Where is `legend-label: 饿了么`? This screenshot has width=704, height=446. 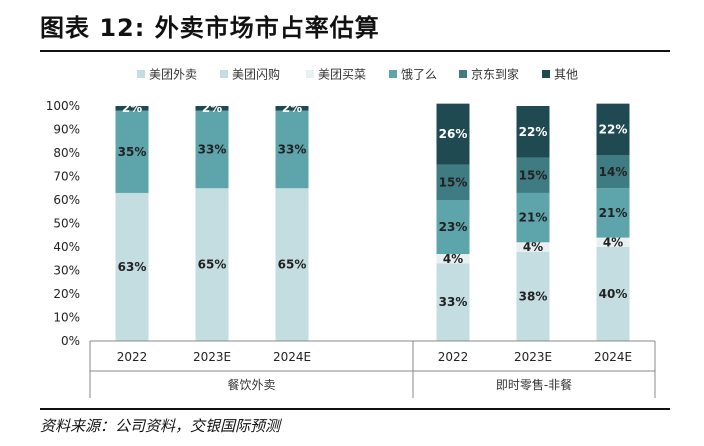 legend-label: 饿了么 is located at coordinates (419, 75).